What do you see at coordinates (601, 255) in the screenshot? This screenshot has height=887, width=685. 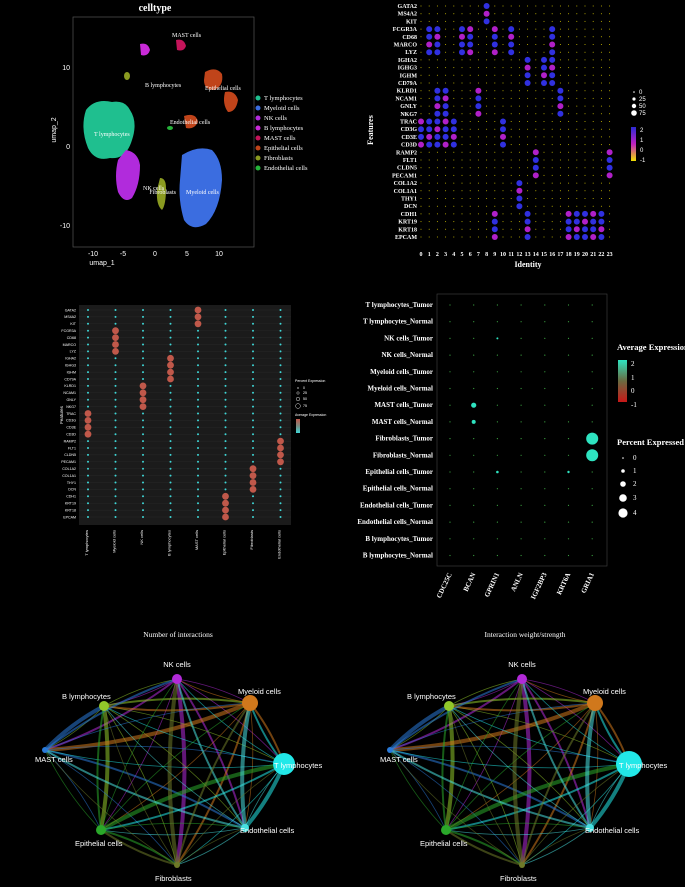 I see `identity-label: 22` at bounding box center [601, 255].